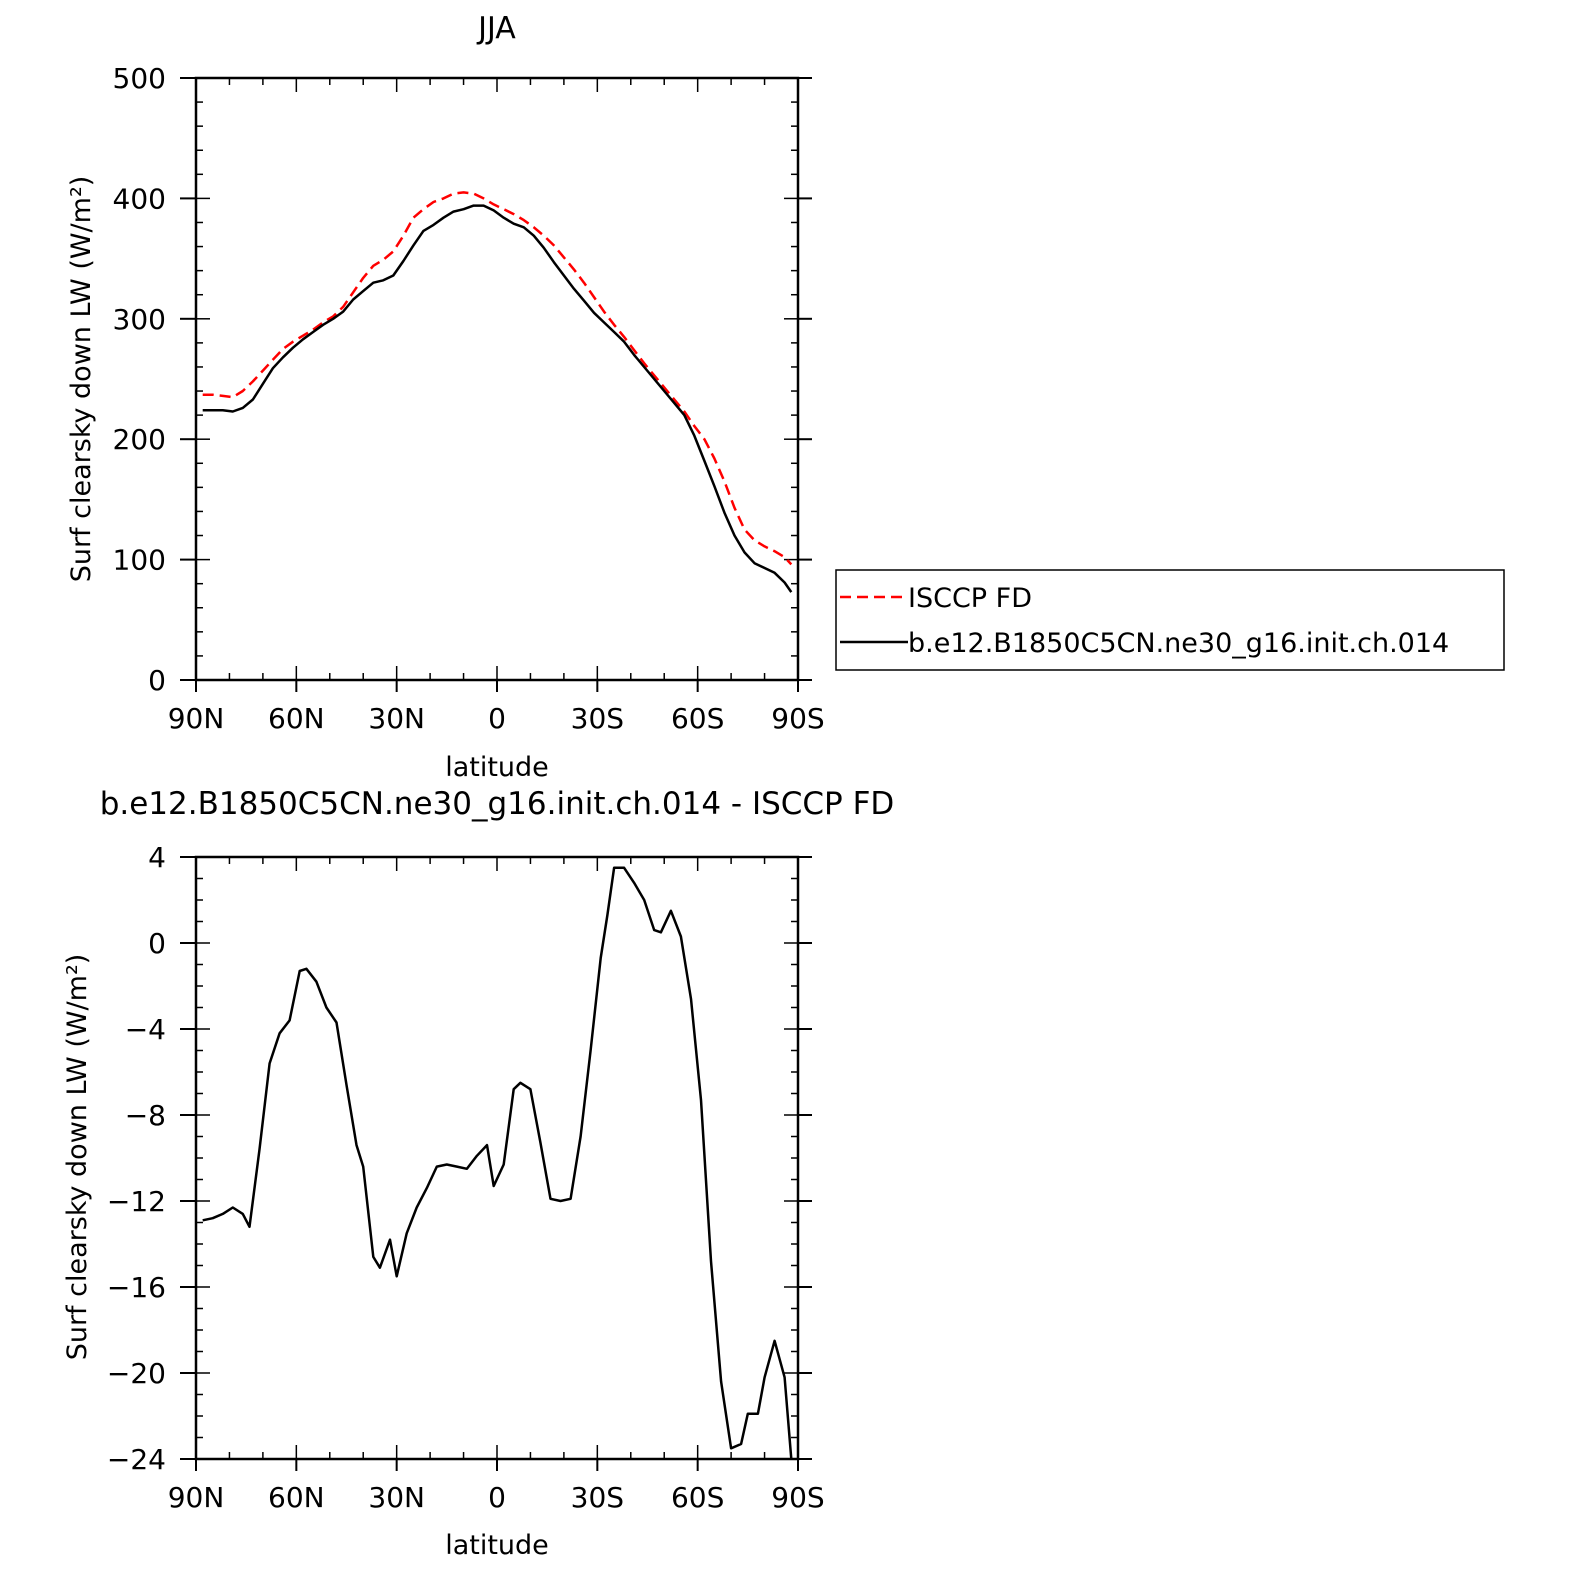  What do you see at coordinates (139, 439) in the screenshot?
I see `y-tick-label: 200` at bounding box center [139, 439].